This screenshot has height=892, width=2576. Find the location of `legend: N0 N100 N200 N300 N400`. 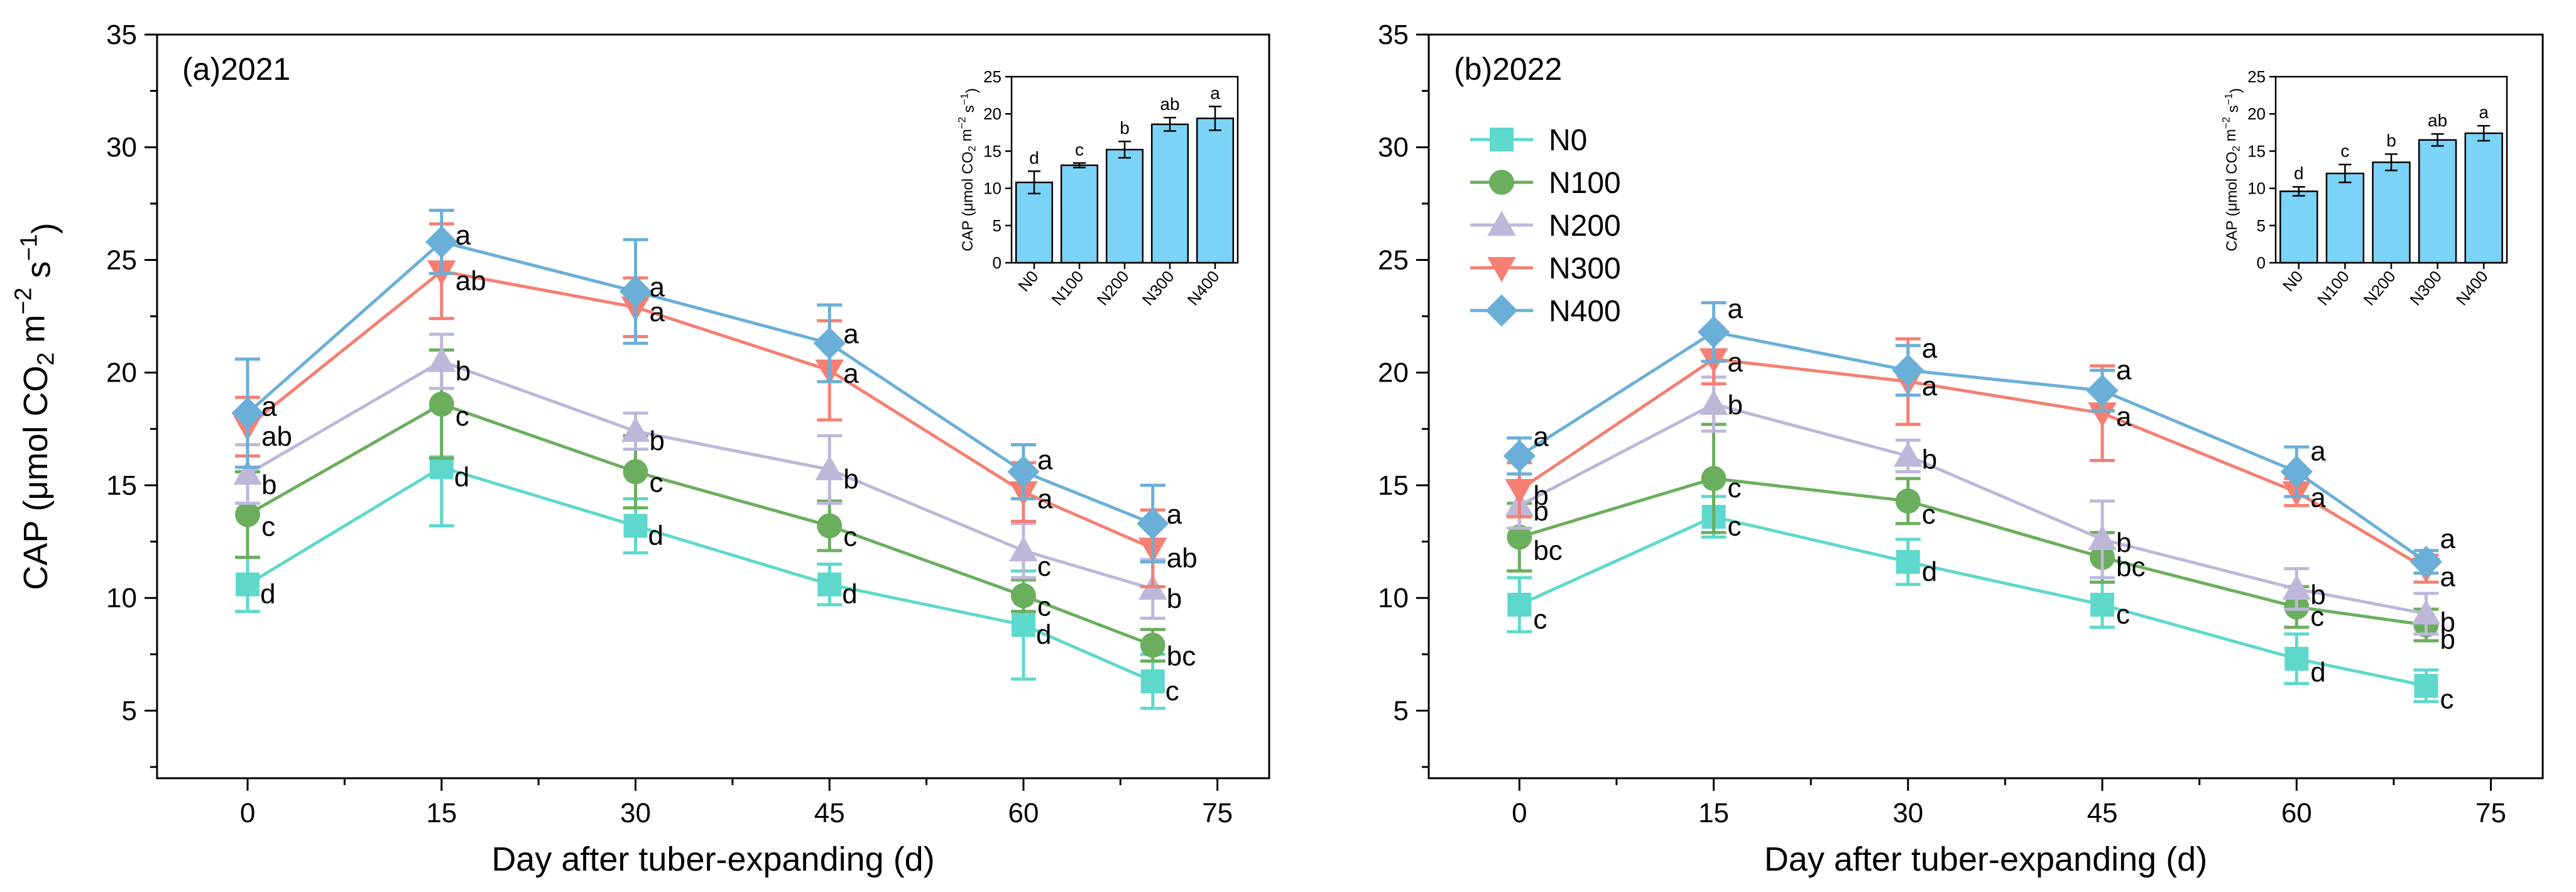

legend: N0 N100 N200 N300 N400 is located at coordinates (1546, 226).